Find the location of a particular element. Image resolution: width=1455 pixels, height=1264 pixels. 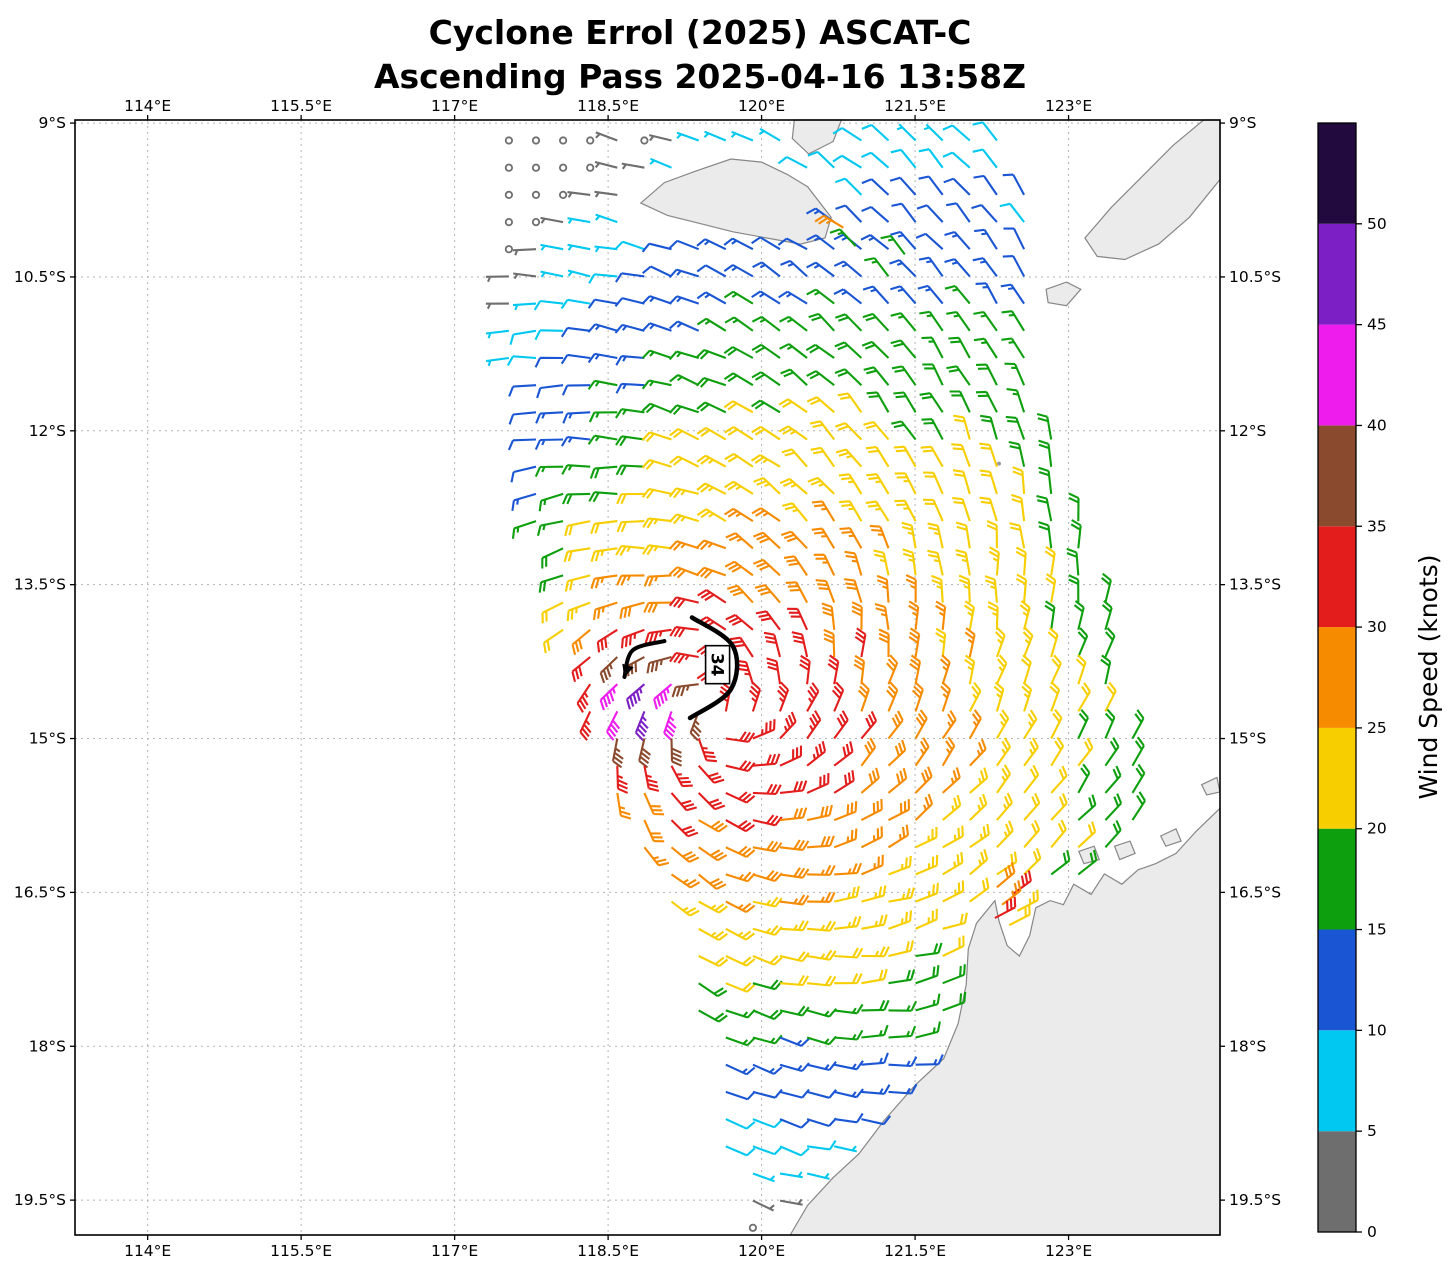

colorbar-segment is located at coordinates (1337, 677).